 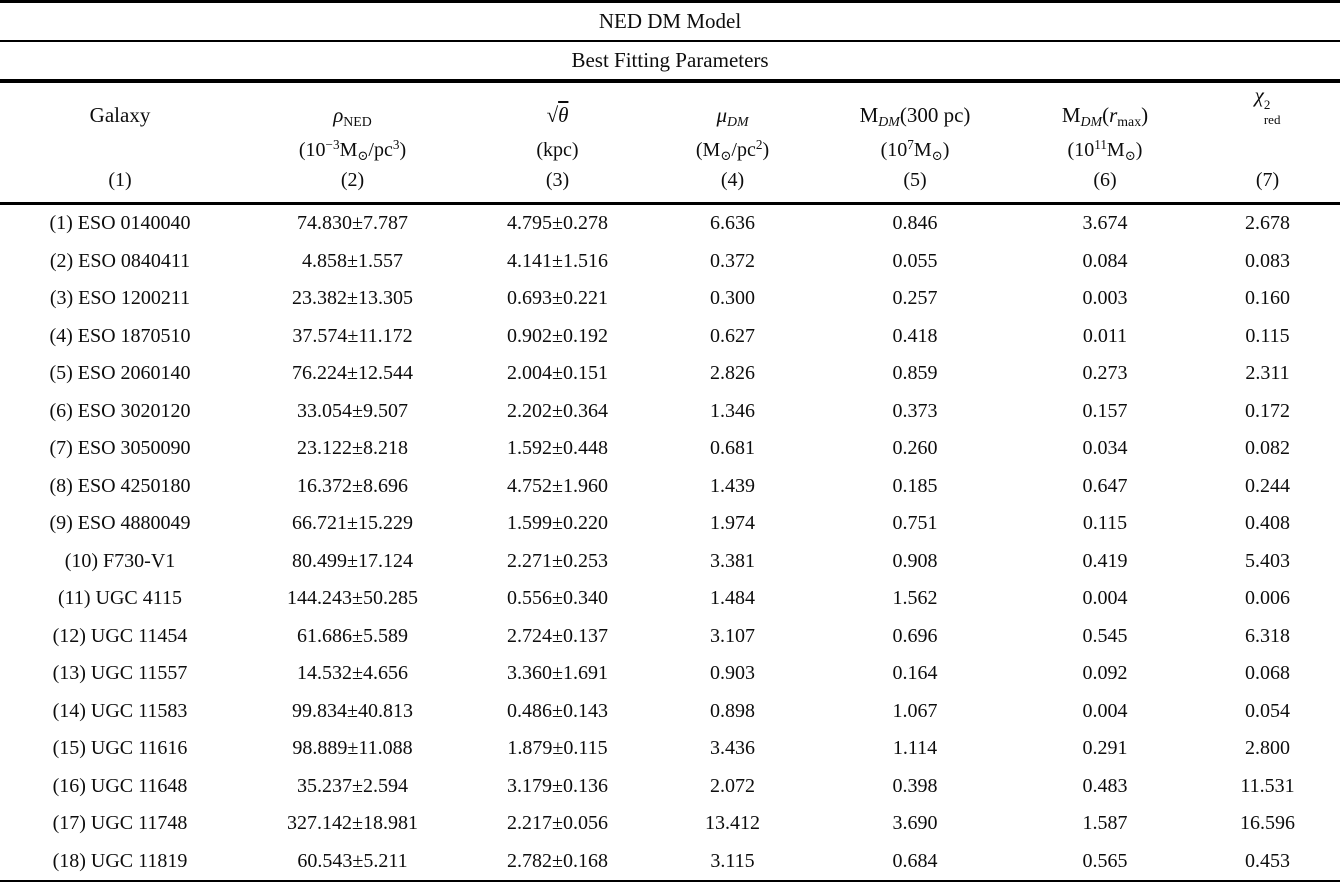 What do you see at coordinates (732, 410) in the screenshot?
I see `value-cell: 1.346` at bounding box center [732, 410].